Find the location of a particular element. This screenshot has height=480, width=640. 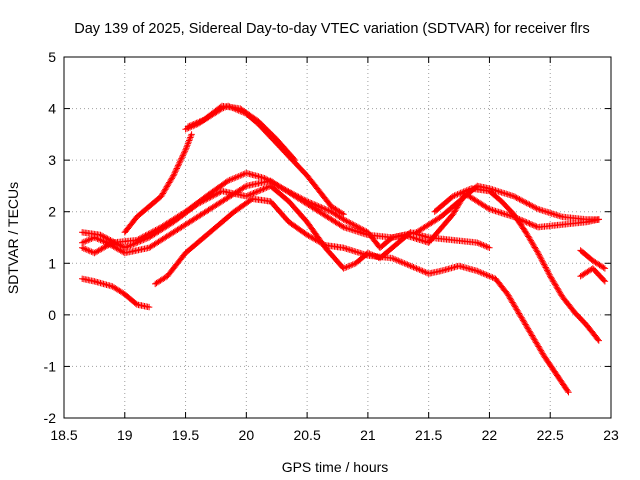

x-tick-label: 22 is located at coordinates (490, 435).